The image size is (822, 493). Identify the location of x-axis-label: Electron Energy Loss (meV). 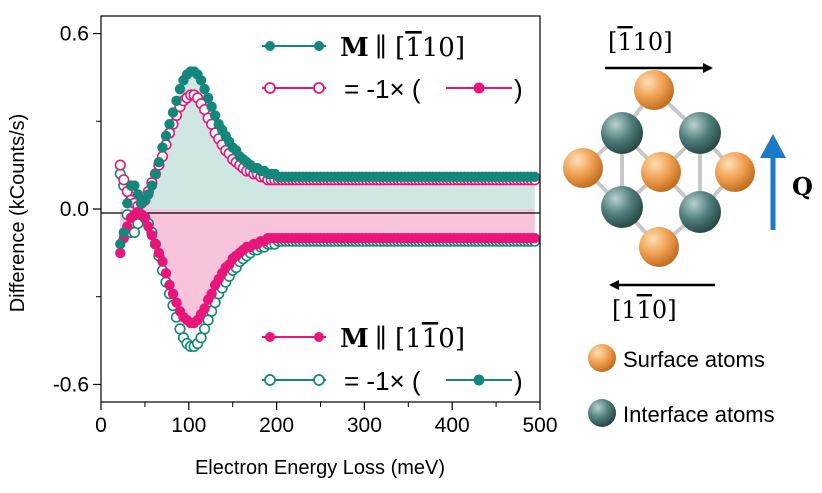
(320, 468).